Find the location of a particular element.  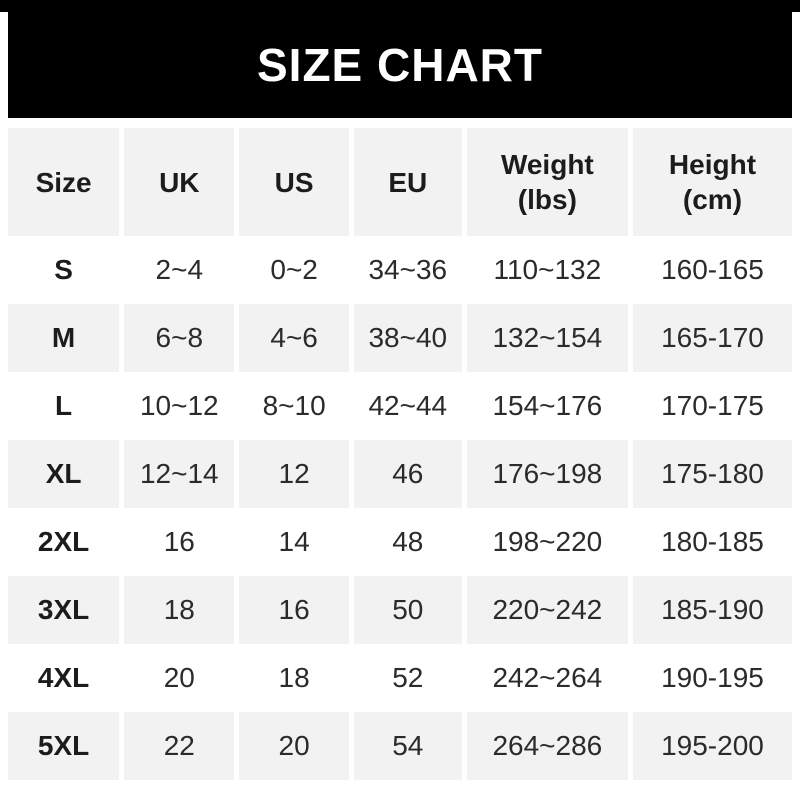

cell-weight: 220~242 is located at coordinates (546, 610).